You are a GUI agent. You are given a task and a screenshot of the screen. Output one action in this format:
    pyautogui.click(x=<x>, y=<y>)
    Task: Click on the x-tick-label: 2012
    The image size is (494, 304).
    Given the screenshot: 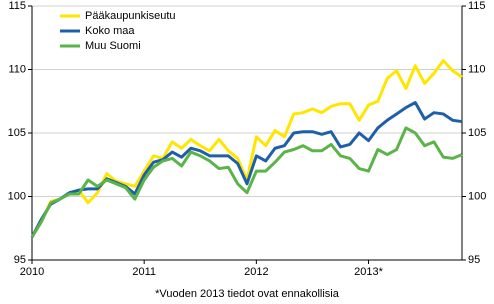 What is the action you would take?
    pyautogui.click(x=256, y=272)
    